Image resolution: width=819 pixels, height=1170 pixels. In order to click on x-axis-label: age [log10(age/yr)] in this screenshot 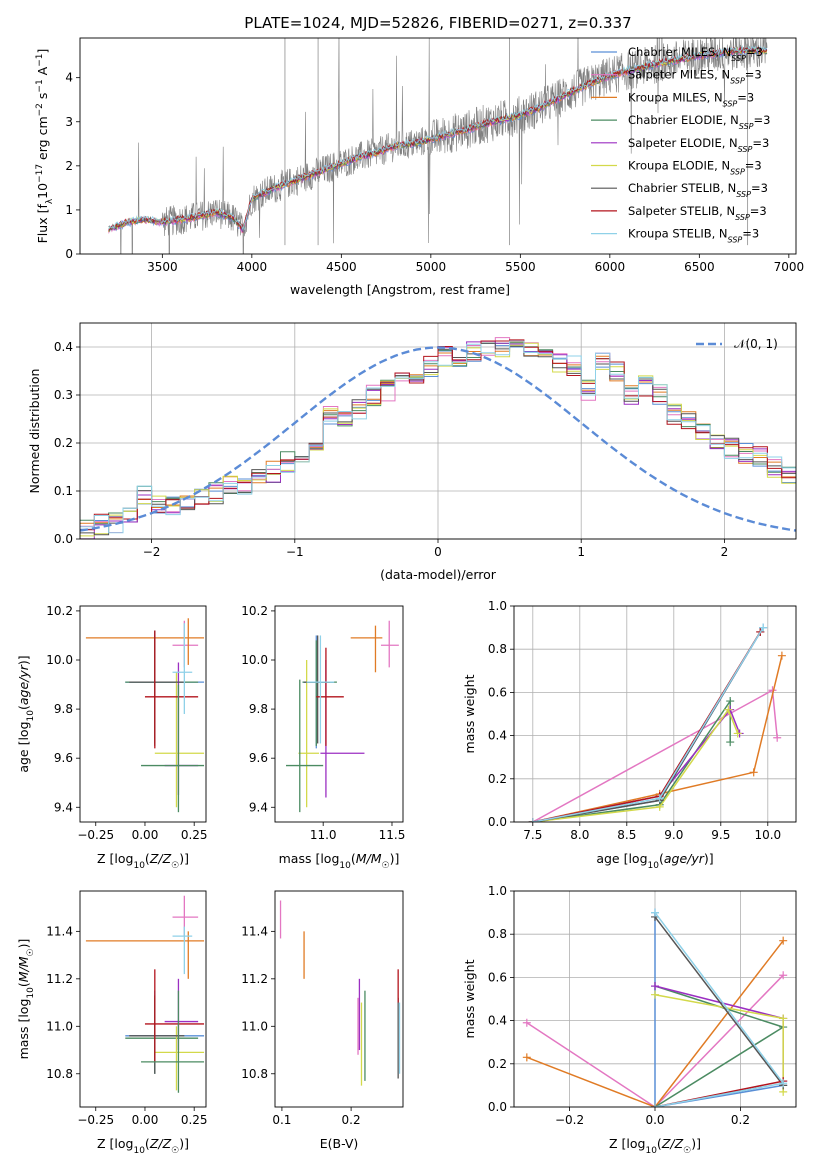, I will do `click(654, 861)`.